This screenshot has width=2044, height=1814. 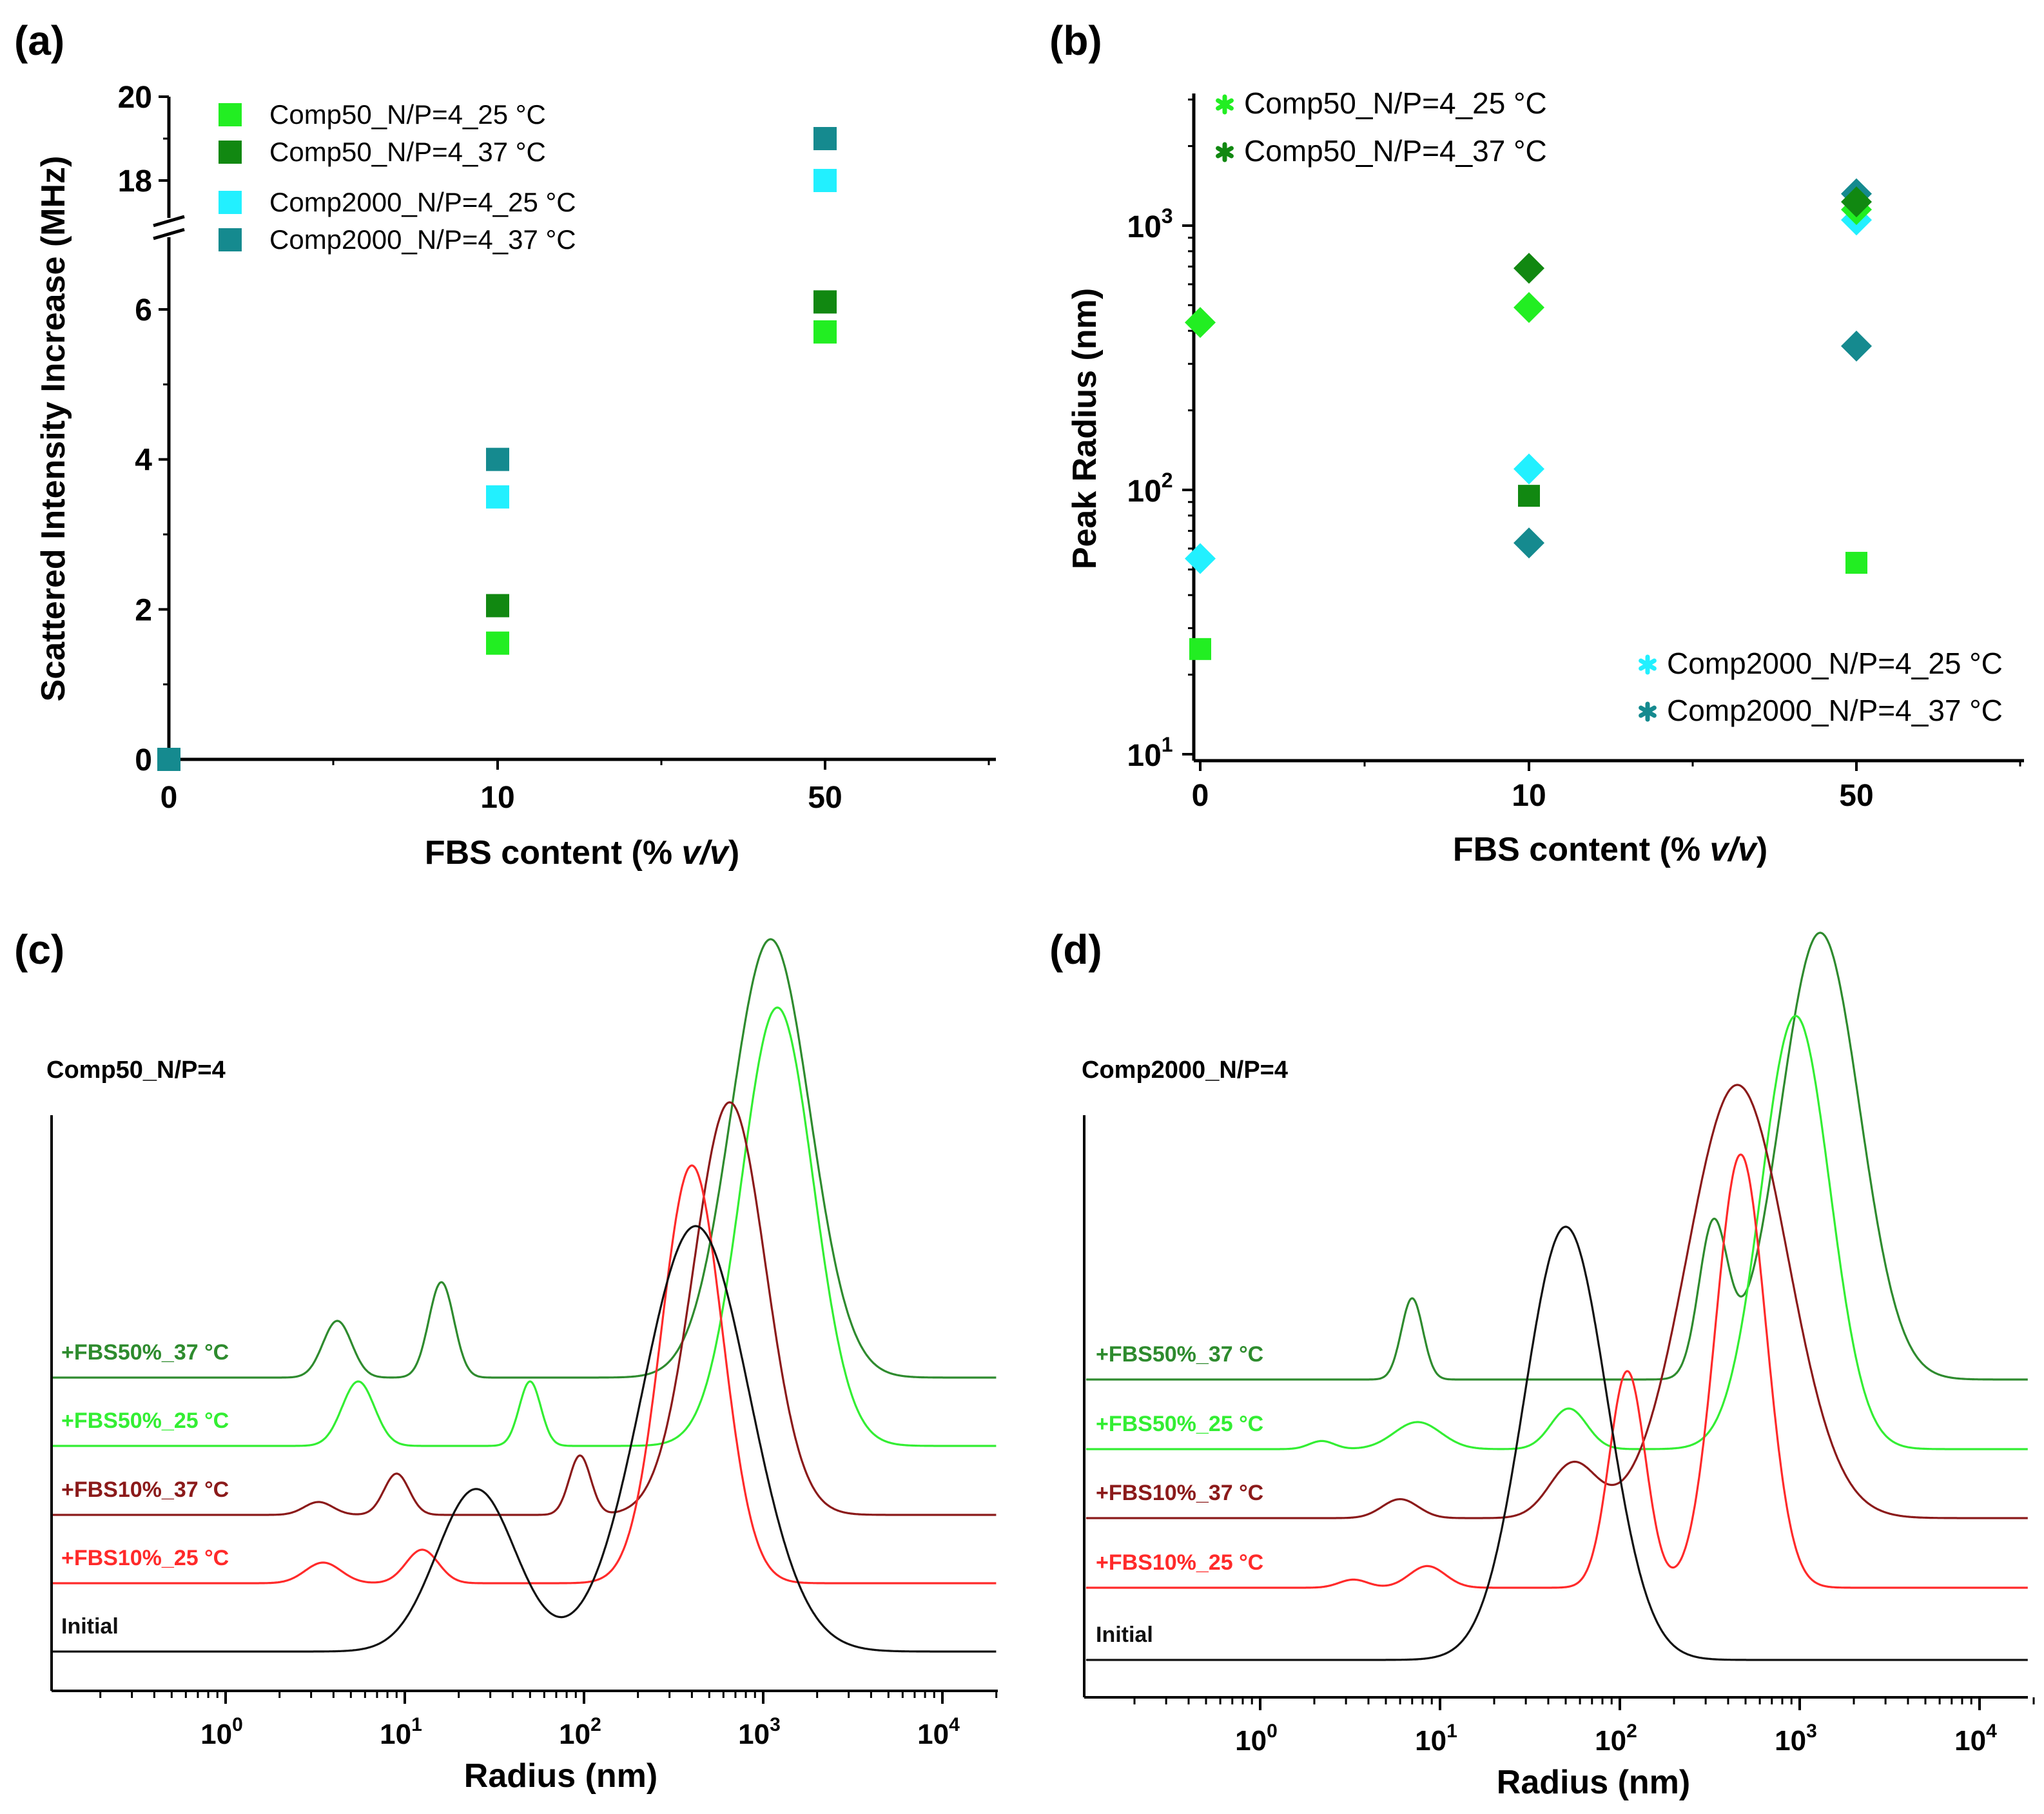 I want to click on panel-c-subtitle: Comp50_N/P=4, so click(x=136, y=1070).